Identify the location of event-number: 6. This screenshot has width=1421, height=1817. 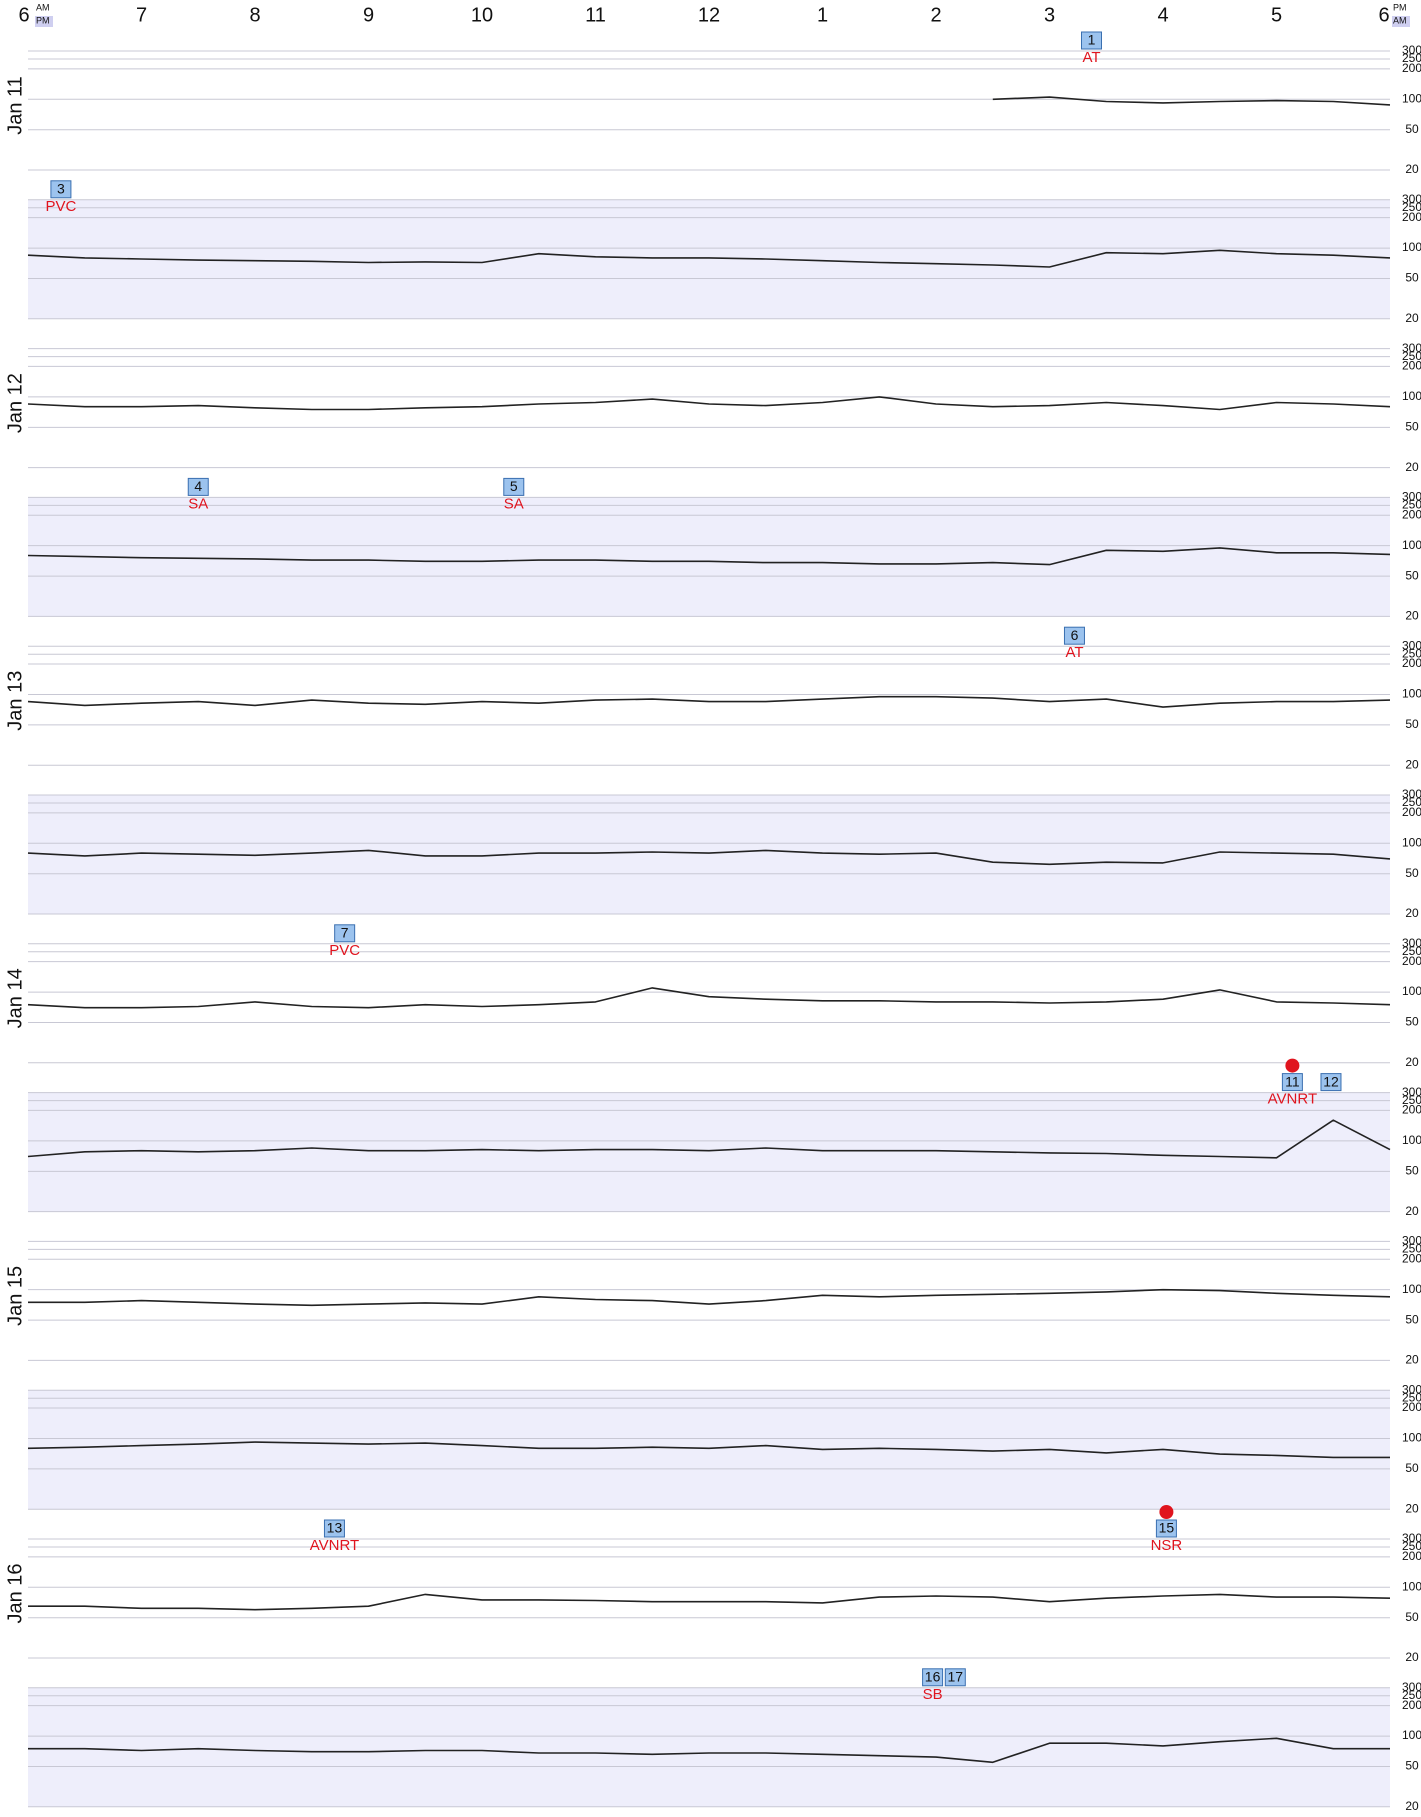
(1075, 635).